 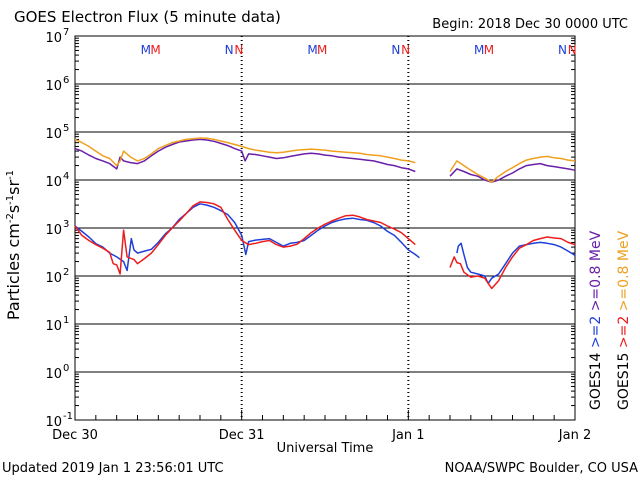 I want to click on chart-title: GOES Electron Flux (5 minute data), so click(x=147, y=17).